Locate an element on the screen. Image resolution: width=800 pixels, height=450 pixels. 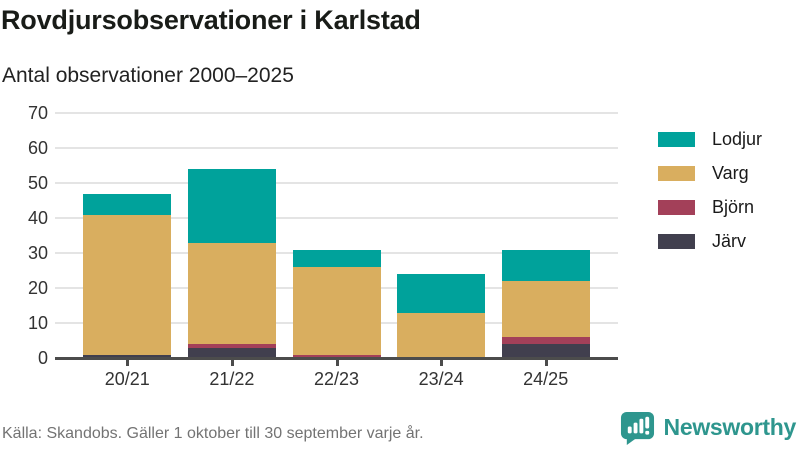
y-tick-label: 40 is located at coordinates (37, 218).